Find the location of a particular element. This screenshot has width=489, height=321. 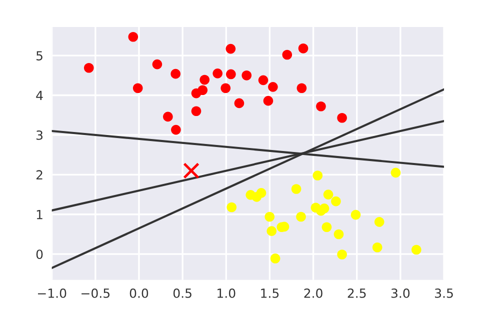

x-tick-label: 0.5 is located at coordinates (182, 293).